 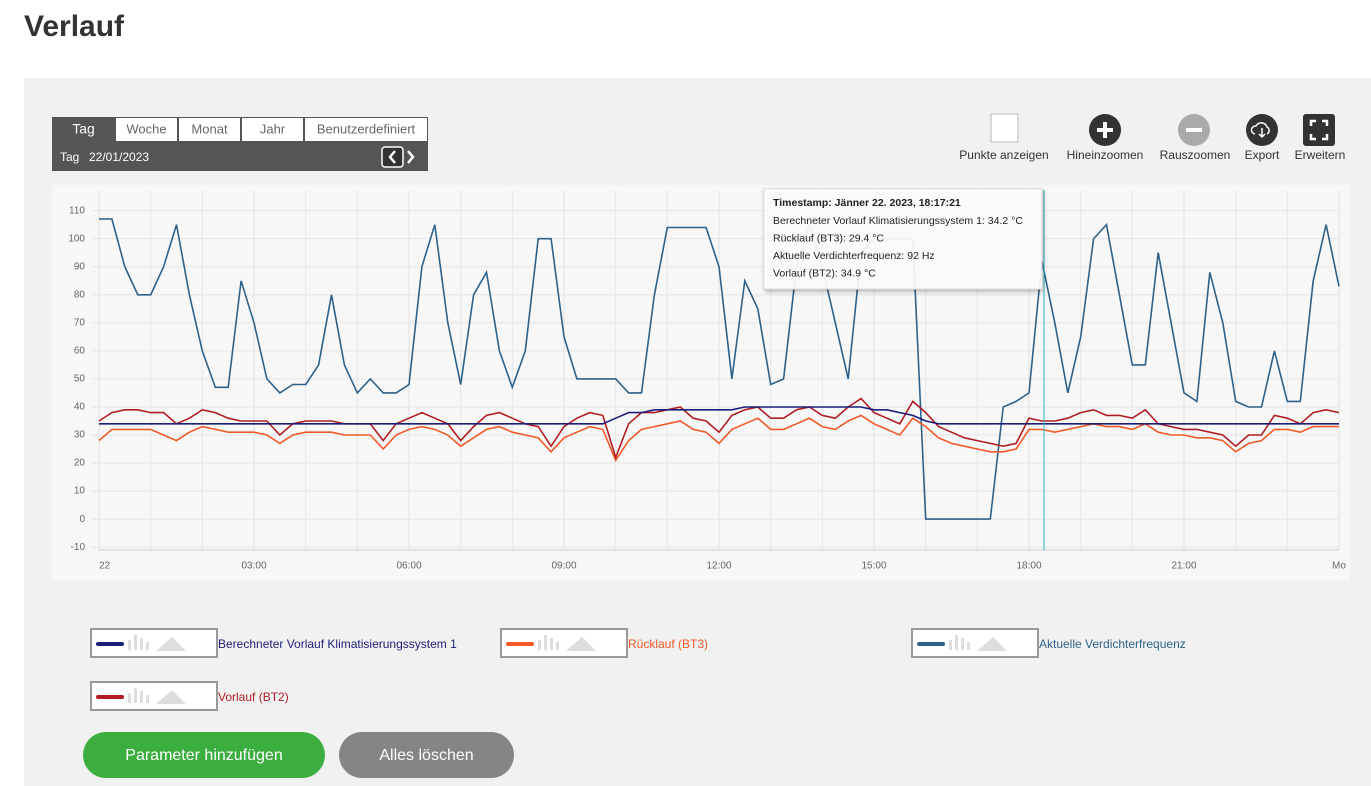 What do you see at coordinates (76, 238) in the screenshot?
I see `y-tick-label: 100` at bounding box center [76, 238].